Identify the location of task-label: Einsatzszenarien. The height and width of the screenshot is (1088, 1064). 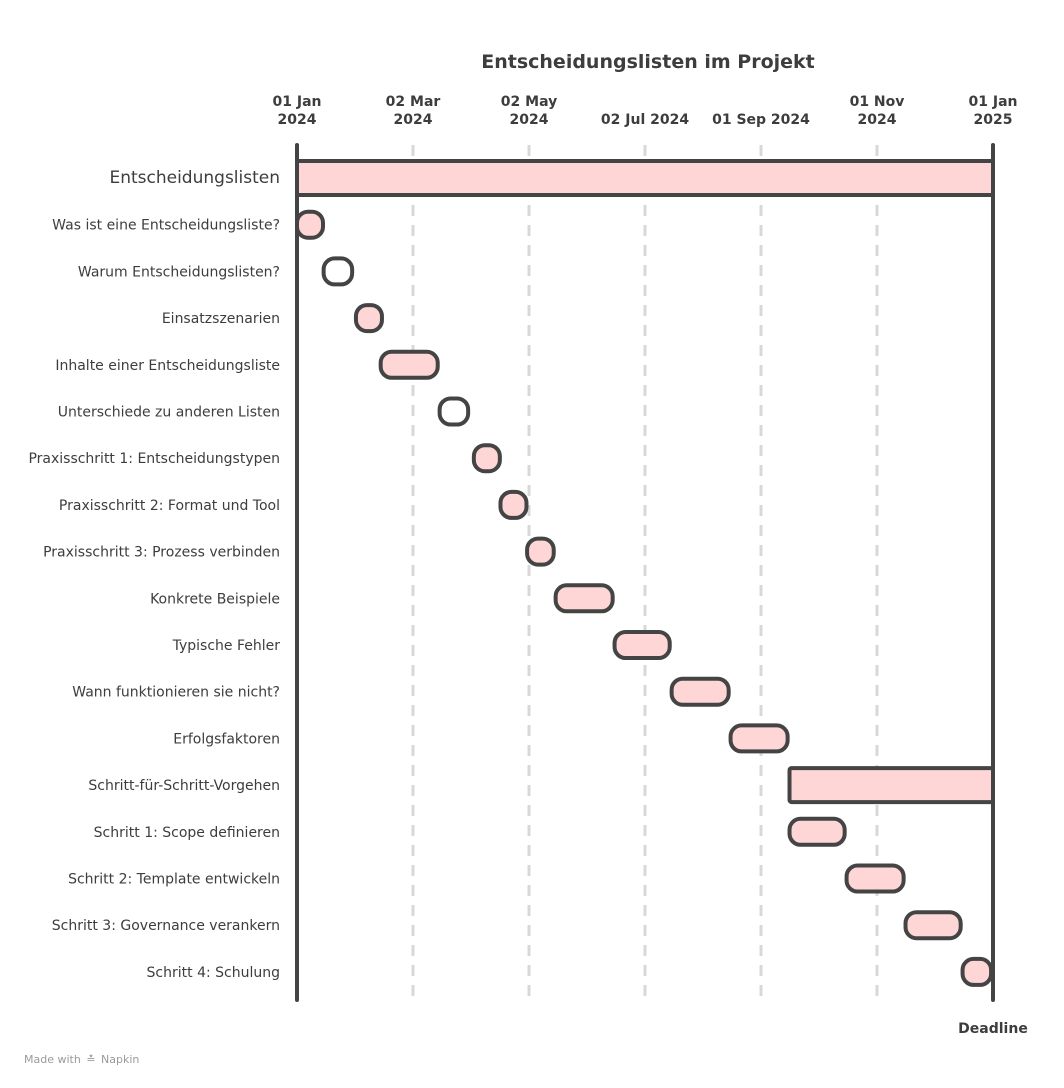
(221, 319).